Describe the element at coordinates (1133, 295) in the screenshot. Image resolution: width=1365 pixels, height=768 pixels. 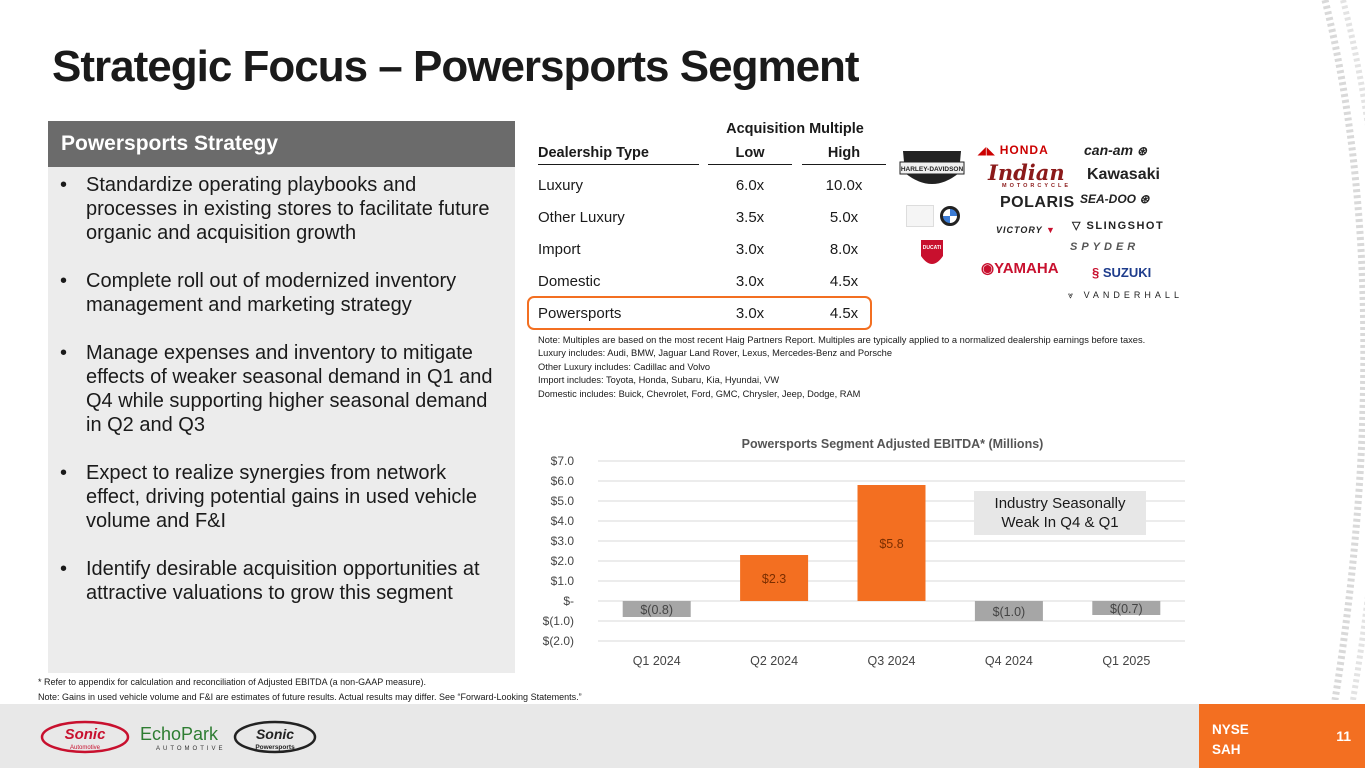
I see `vanderhall-logo-text: VANDERHALL` at that location.